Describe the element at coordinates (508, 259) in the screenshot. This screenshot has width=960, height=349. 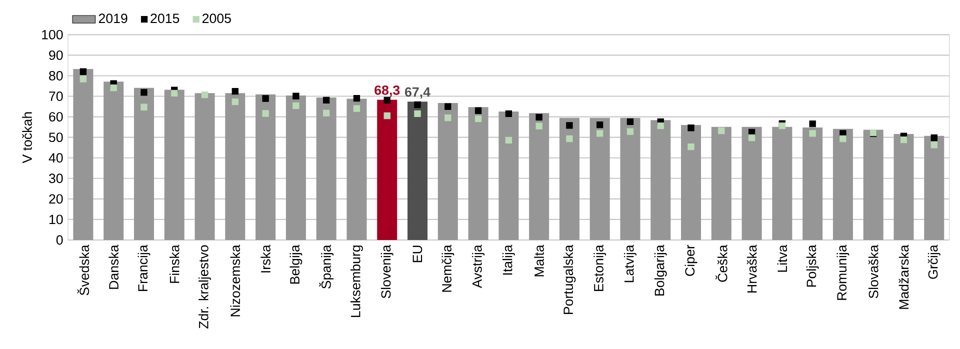
I see `x-tick-label: Italija` at that location.